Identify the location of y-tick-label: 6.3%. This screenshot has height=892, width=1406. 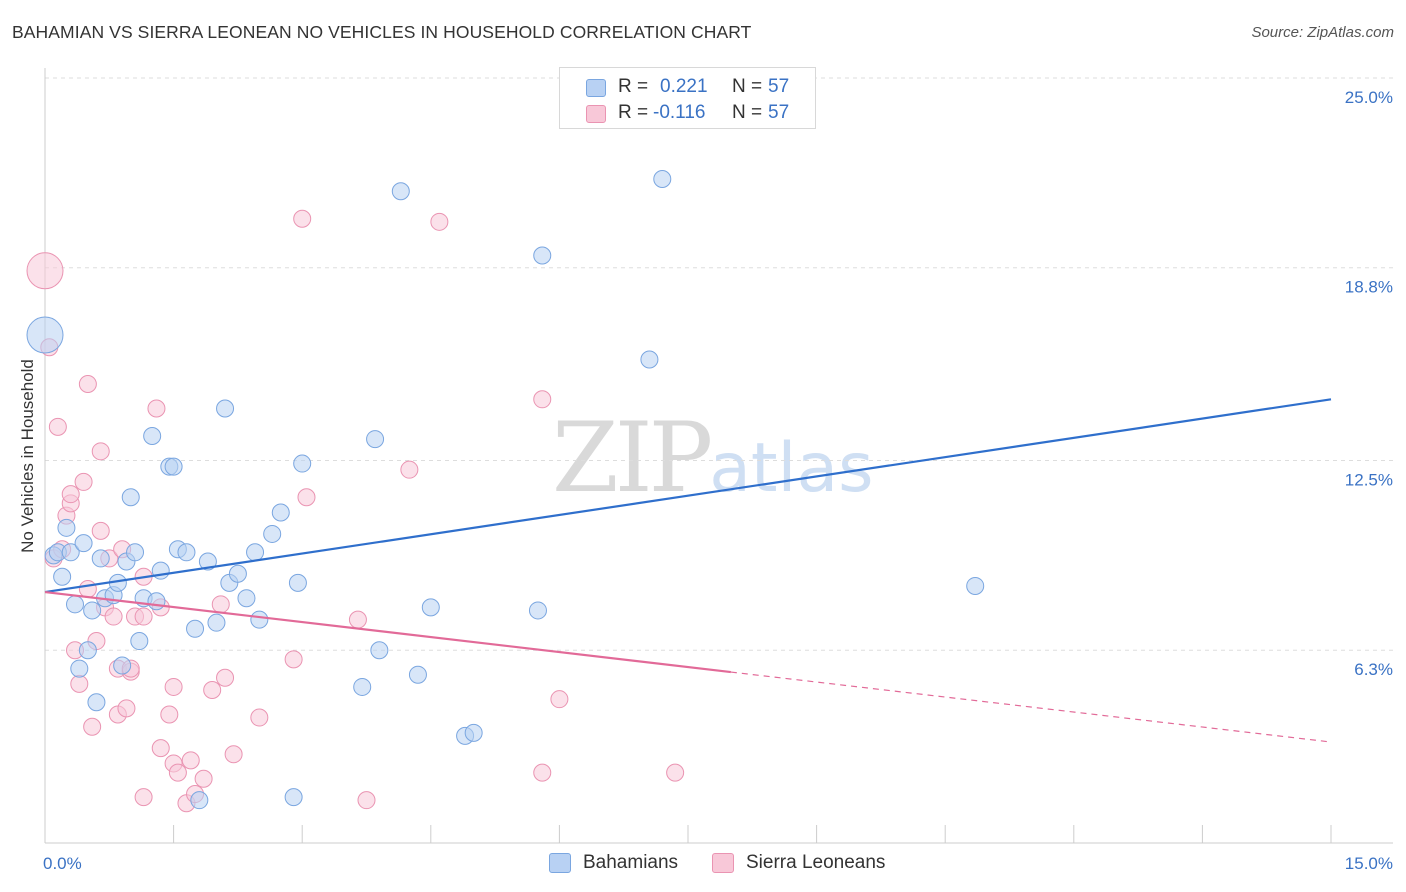
(1373, 669).